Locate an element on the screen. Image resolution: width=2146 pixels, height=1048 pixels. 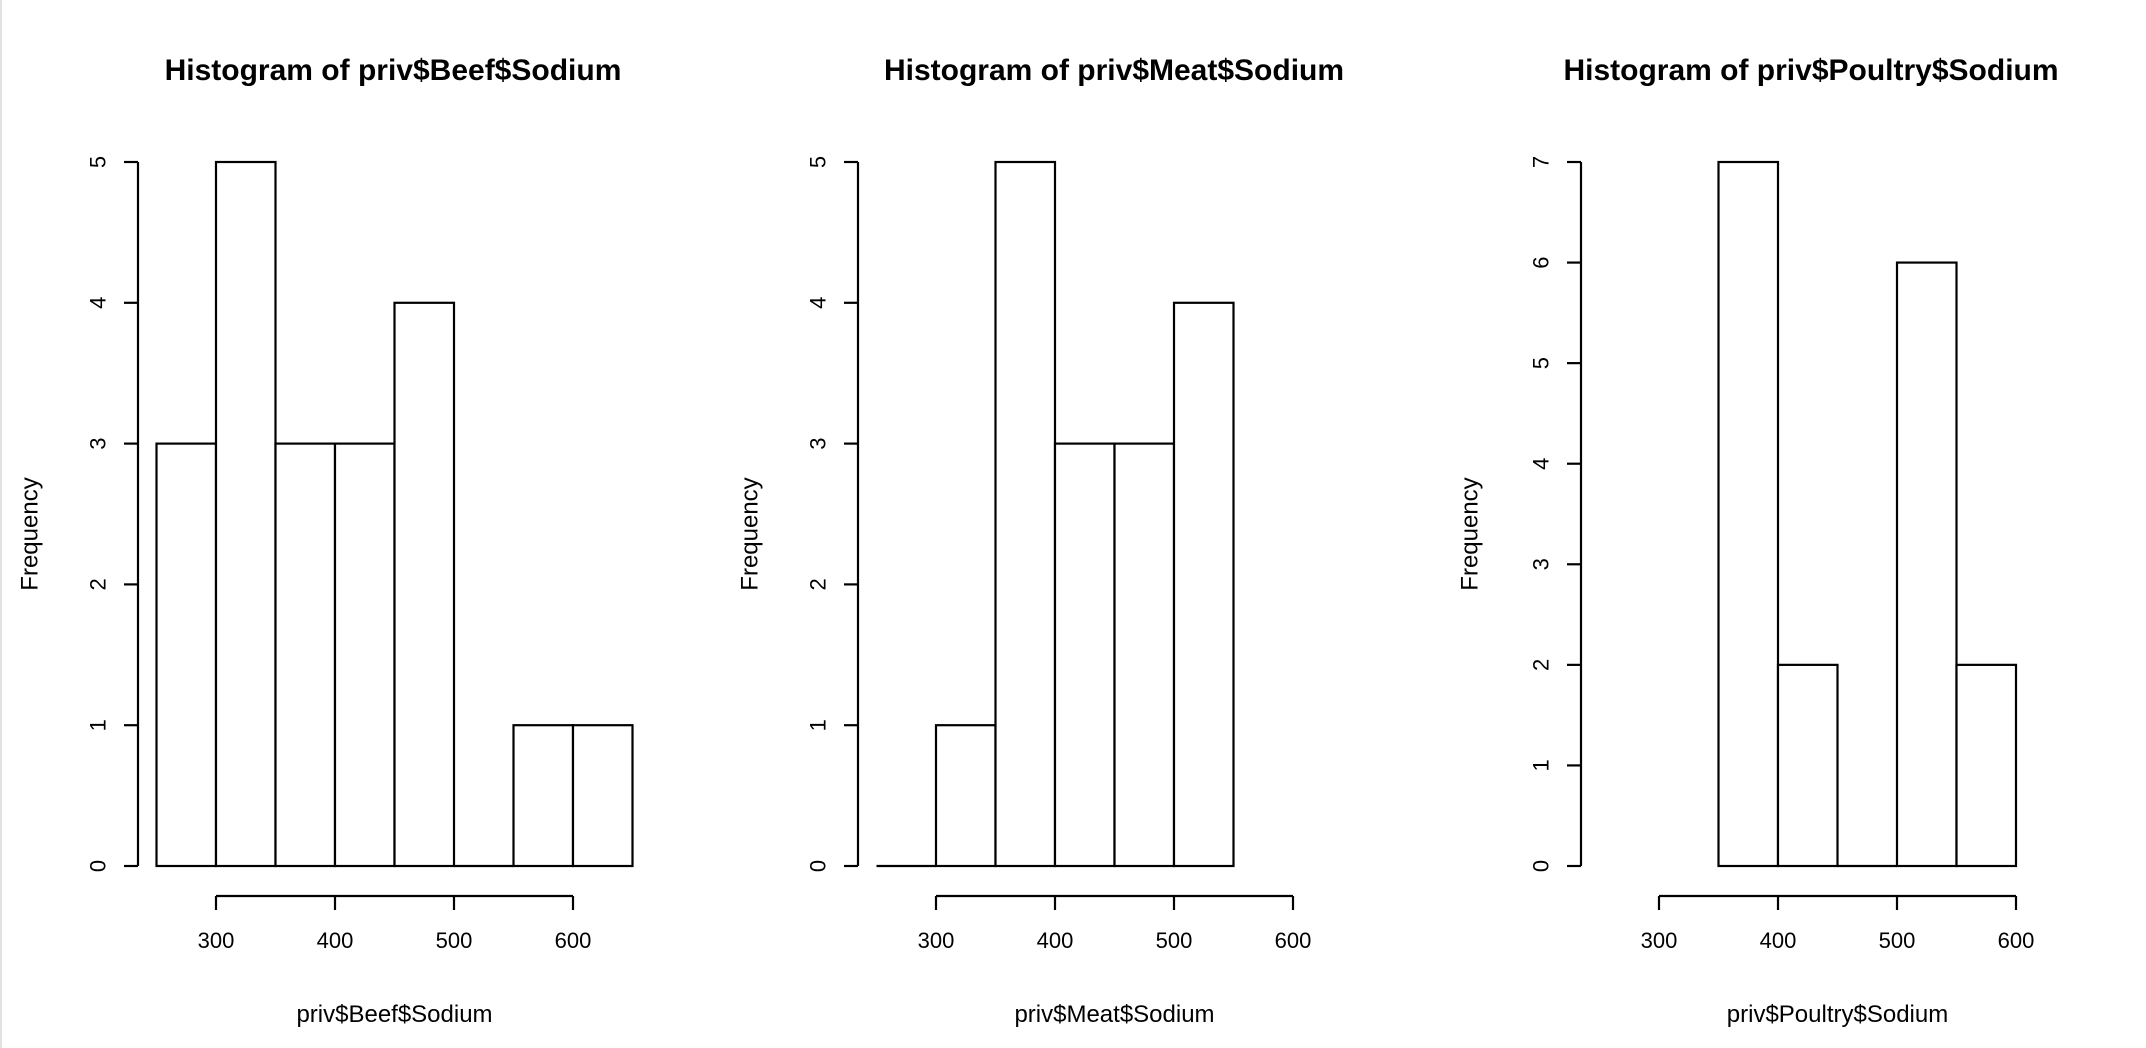
window-edge is located at coordinates (1, 524).